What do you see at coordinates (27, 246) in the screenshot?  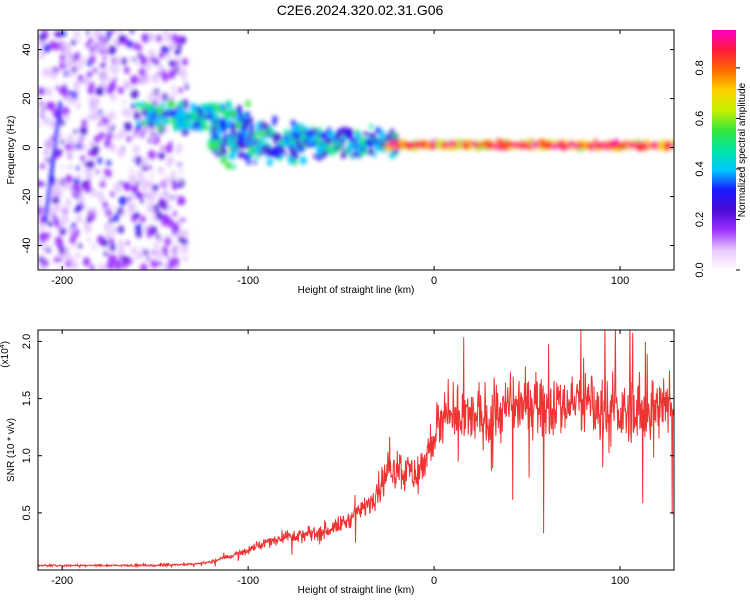 I see `spectrogram-y-tick-label: -40` at bounding box center [27, 246].